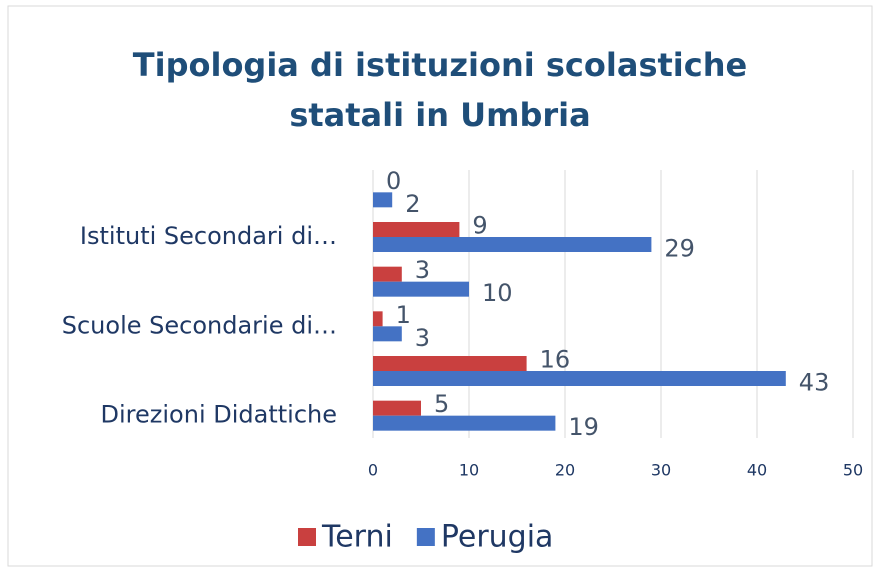 The height and width of the screenshot is (573, 880). What do you see at coordinates (219, 415) in the screenshot?
I see `y-tick-label: Direzioni Didattiche` at bounding box center [219, 415].